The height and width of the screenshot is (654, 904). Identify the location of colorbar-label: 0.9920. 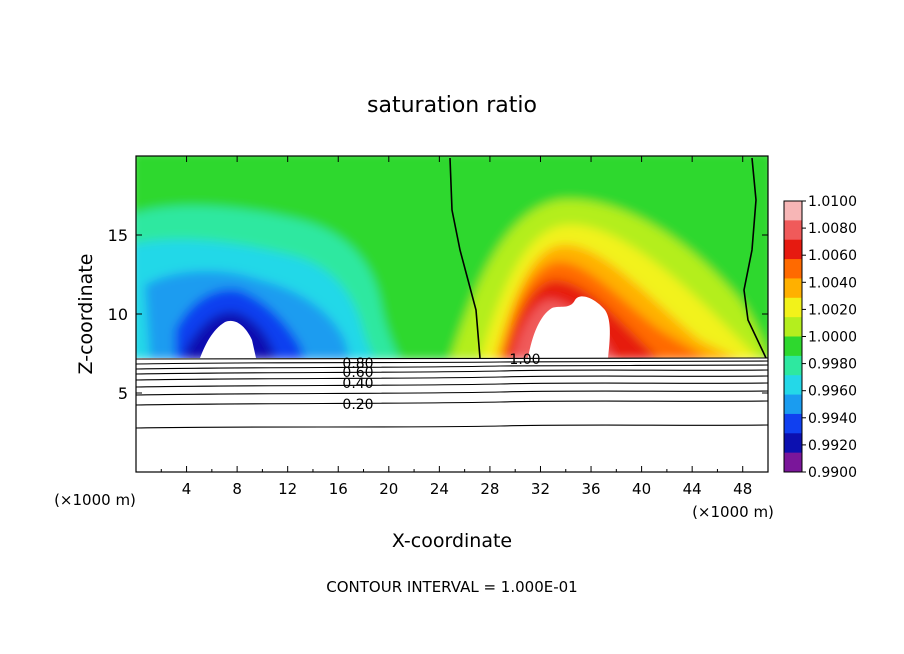
(832, 446).